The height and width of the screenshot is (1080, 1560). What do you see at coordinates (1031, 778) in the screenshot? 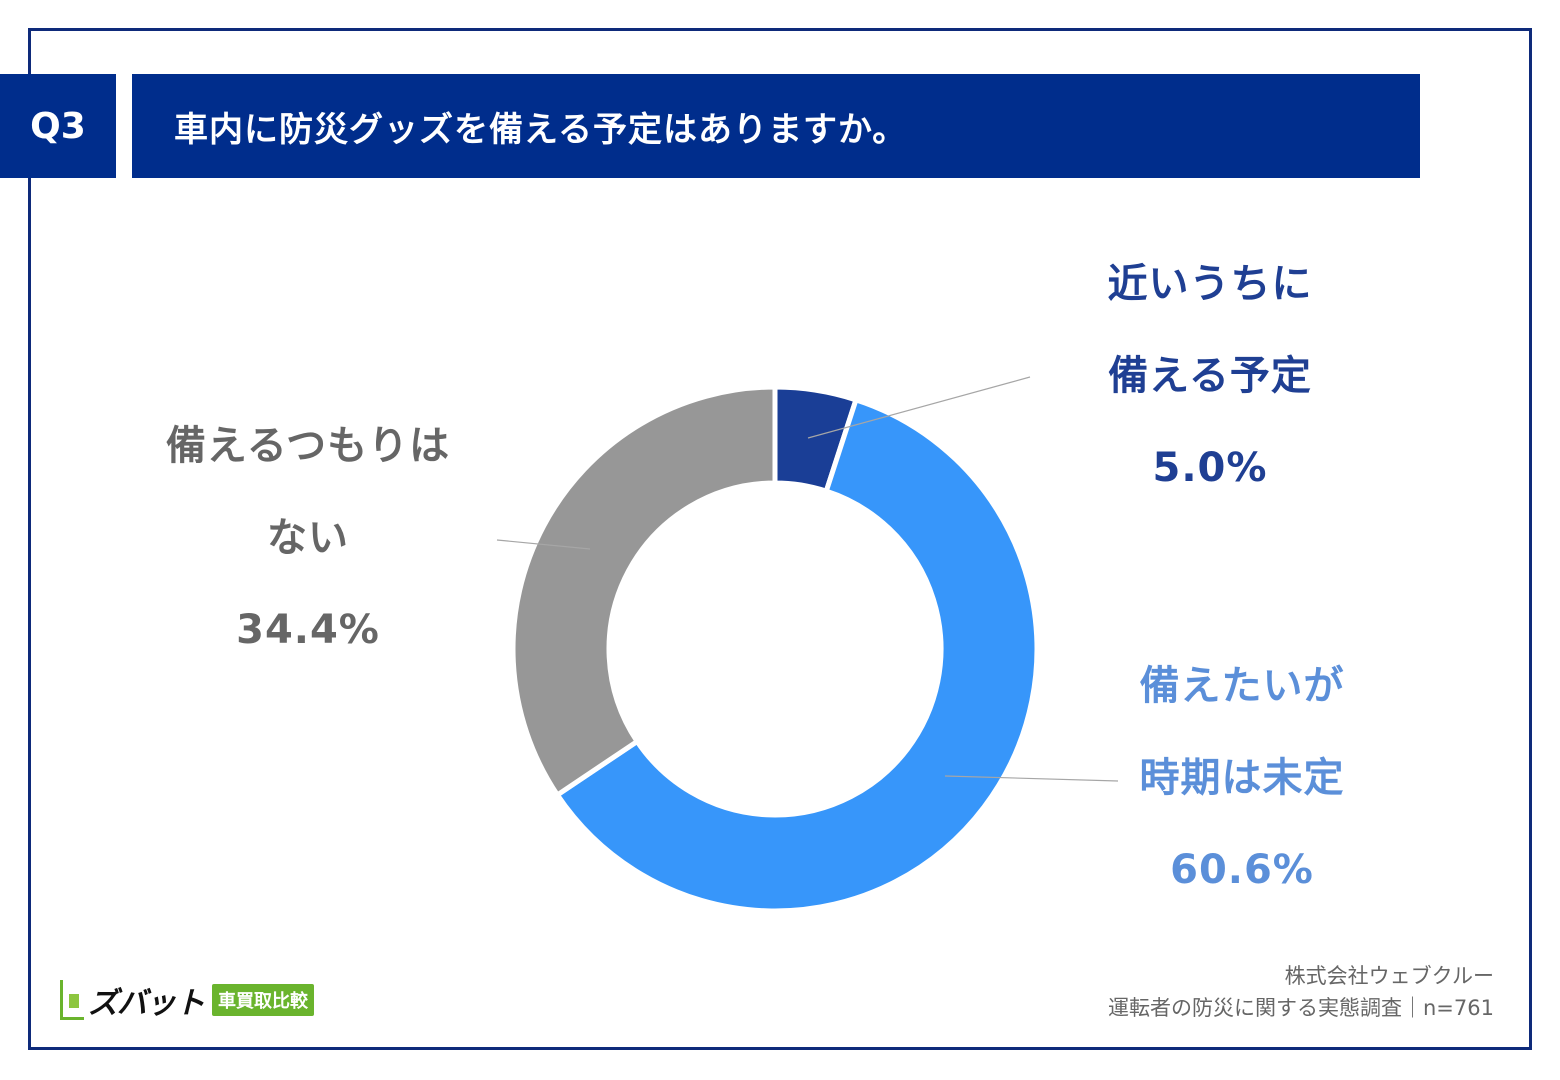
I see `leader-line-undecided` at bounding box center [1031, 778].